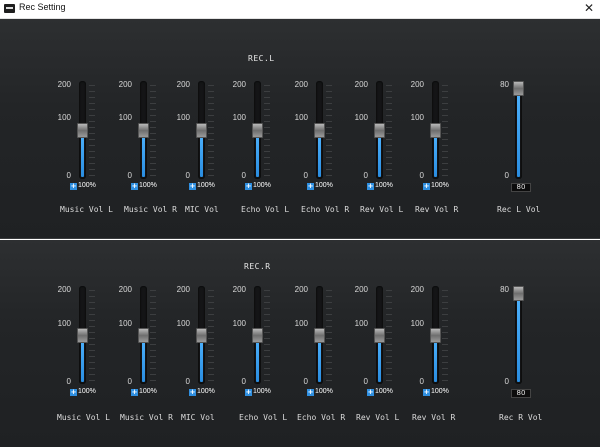 This screenshot has width=600, height=447. Describe the element at coordinates (257, 266) in the screenshot. I see `section-title: REC.R` at that location.